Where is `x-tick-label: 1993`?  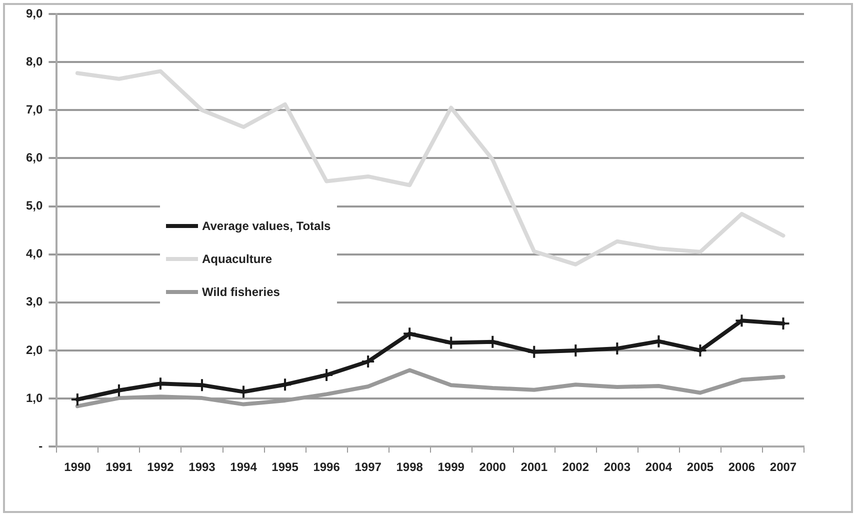 x-tick-label: 1993 is located at coordinates (202, 467).